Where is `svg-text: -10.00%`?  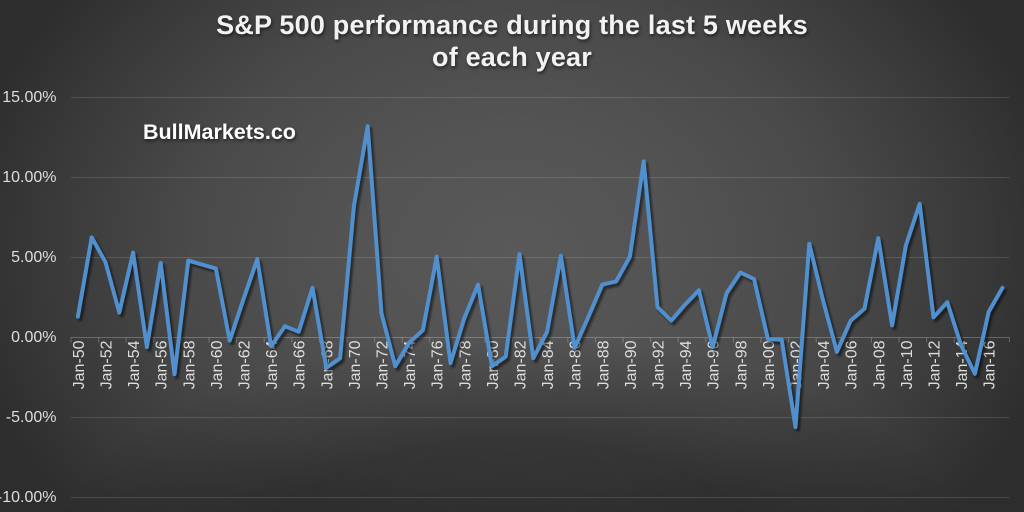 svg-text: -10.00% is located at coordinates (28, 497).